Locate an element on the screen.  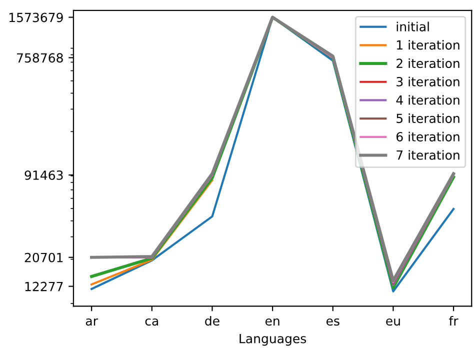
y-tick-label: 20701 is located at coordinates (43, 257).